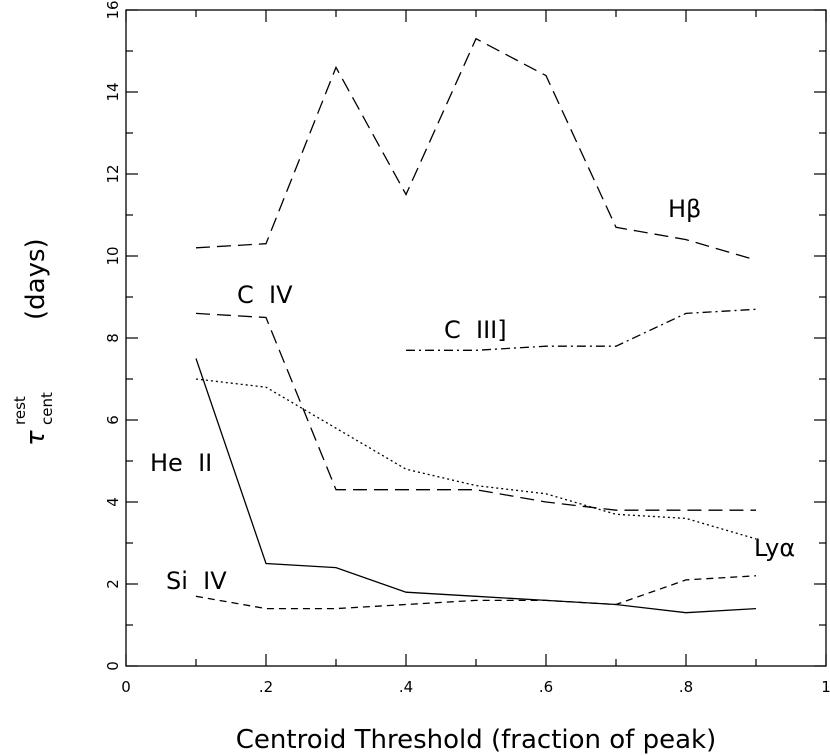 This screenshot has width=830, height=756. What do you see at coordinates (113, 255) in the screenshot?
I see `y-tick-label: 10` at bounding box center [113, 255].